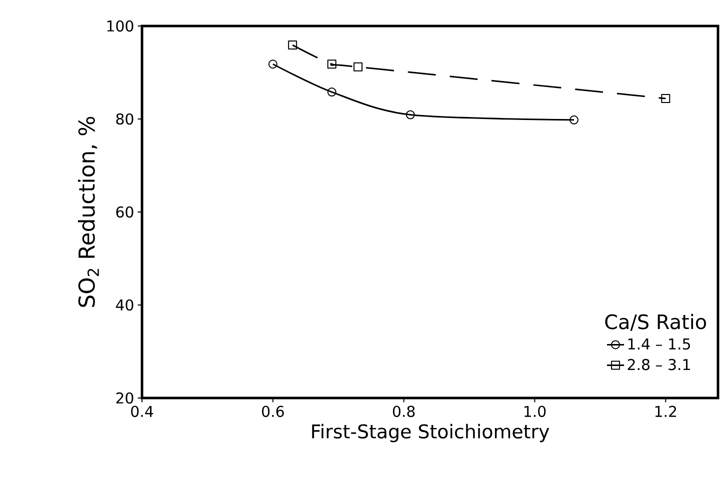 The height and width of the screenshot is (485, 721). What do you see at coordinates (659, 344) in the screenshot?
I see `legend-label: 1.4 – 1.5` at bounding box center [659, 344].